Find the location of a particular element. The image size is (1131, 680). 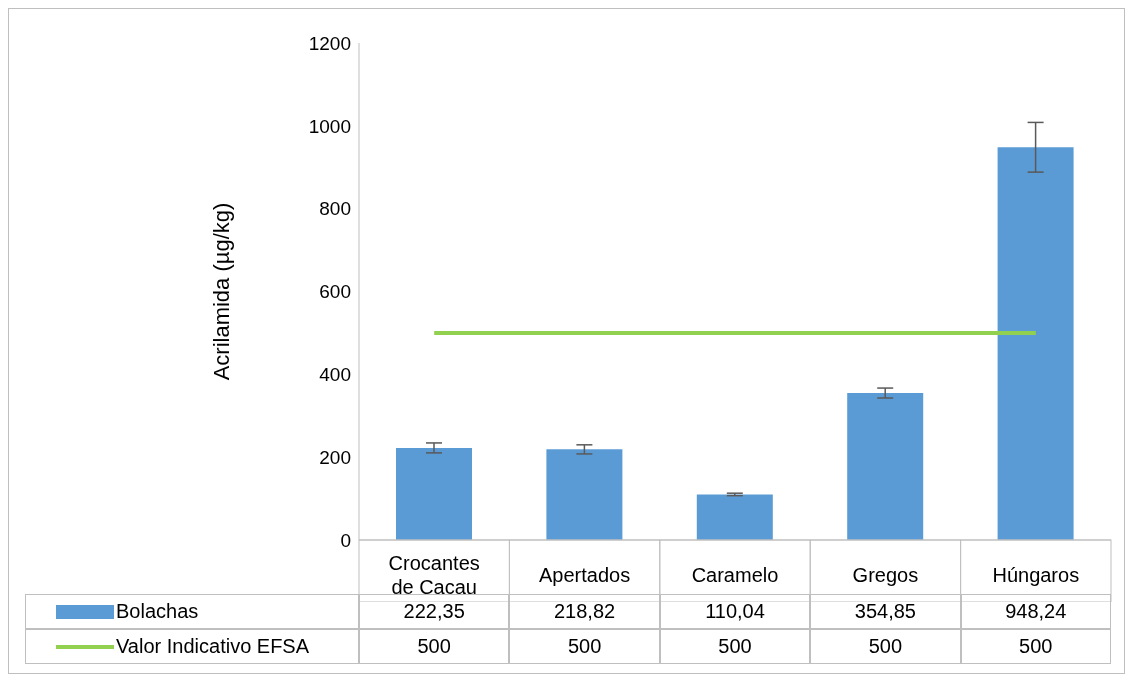

x-tick-label: Apertados is located at coordinates (585, 575).